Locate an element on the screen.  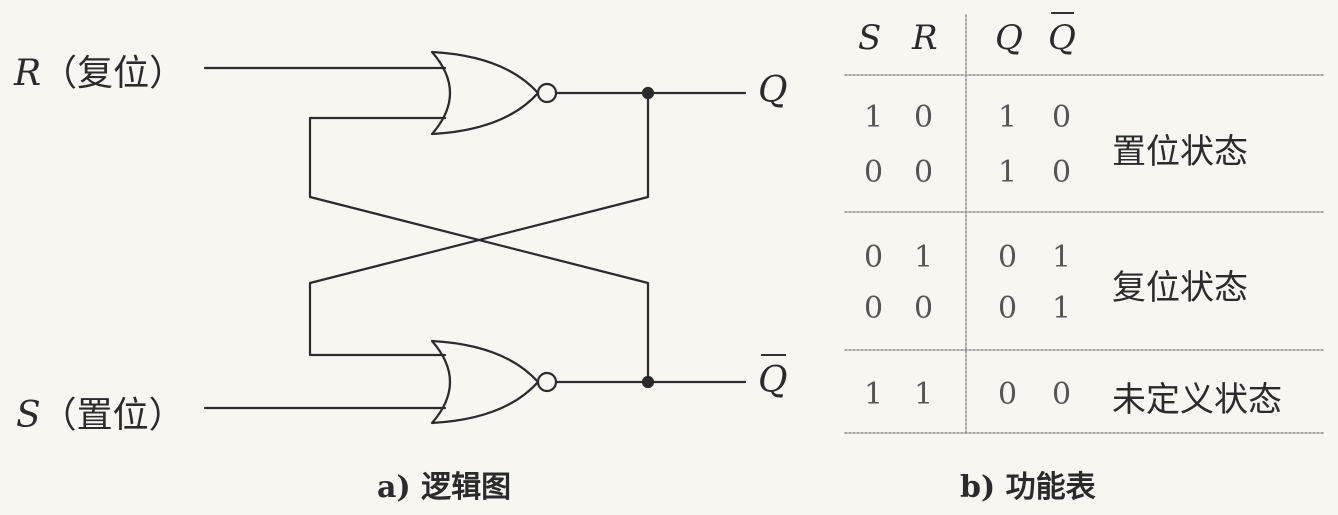
r-input-label: R（复位） is located at coordinates (100, 73).